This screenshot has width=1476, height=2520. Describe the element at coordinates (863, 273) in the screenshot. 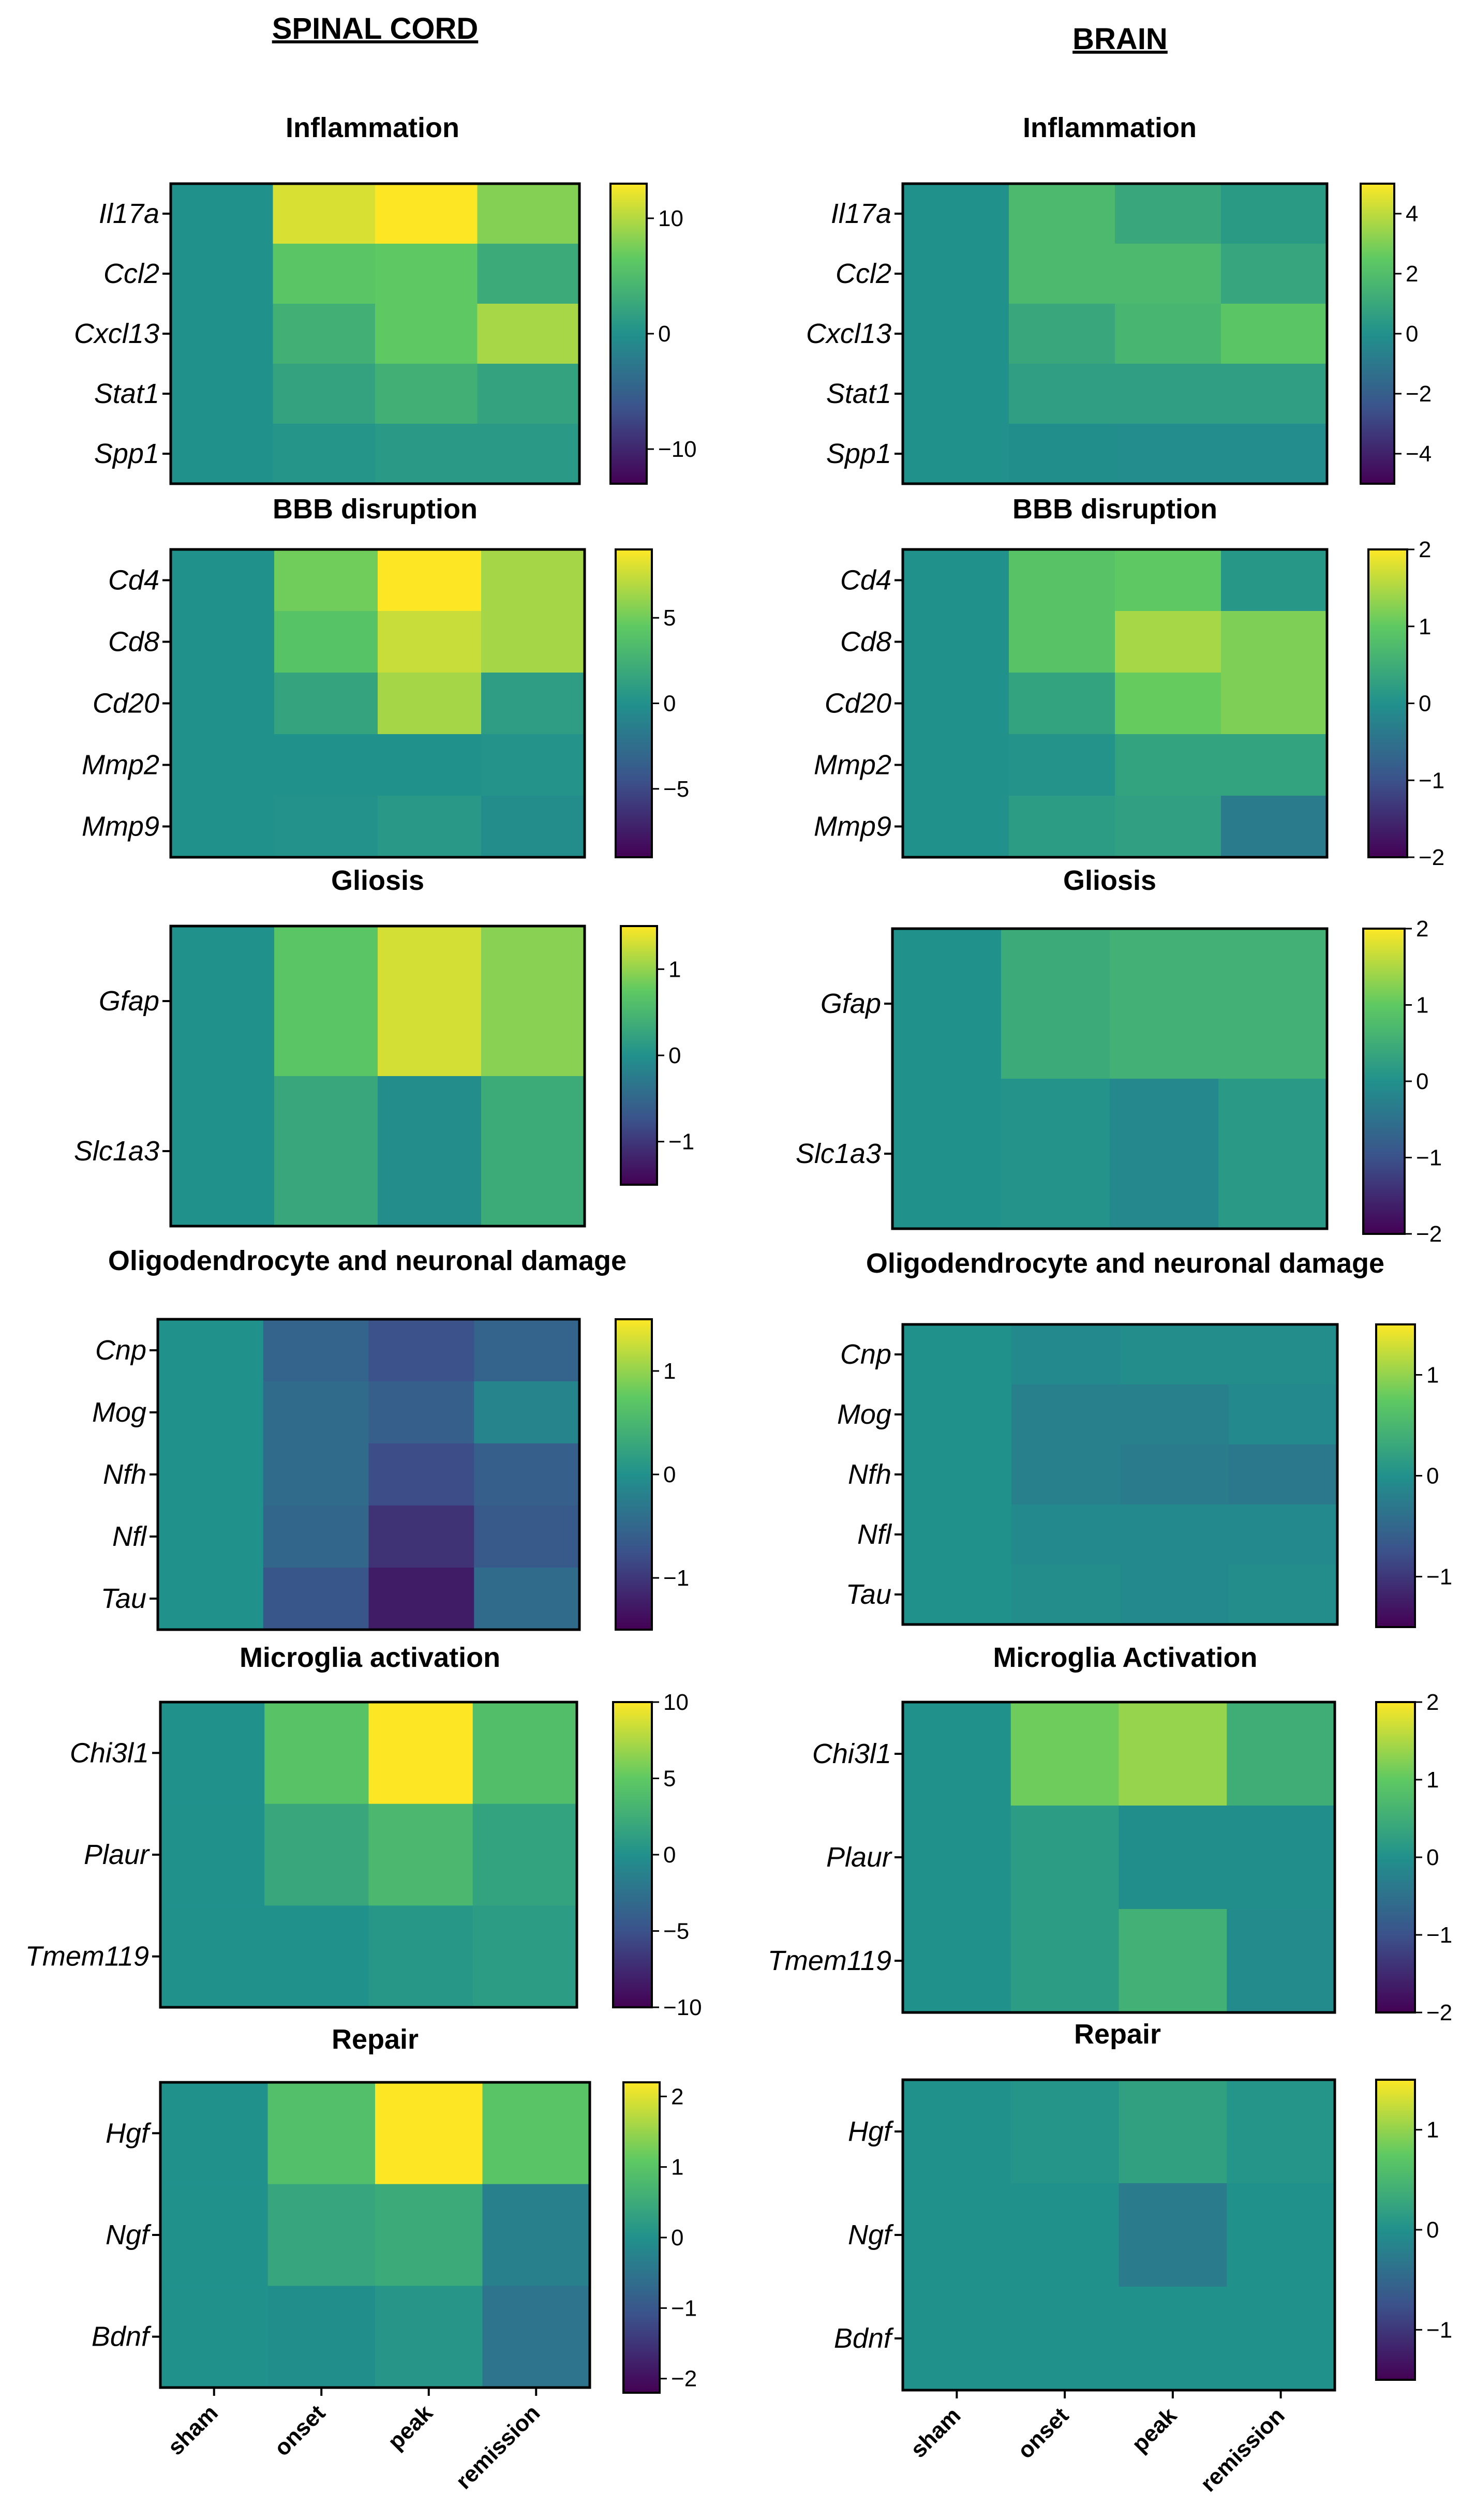

I see `row-label-ccl2: Ccl2` at that location.